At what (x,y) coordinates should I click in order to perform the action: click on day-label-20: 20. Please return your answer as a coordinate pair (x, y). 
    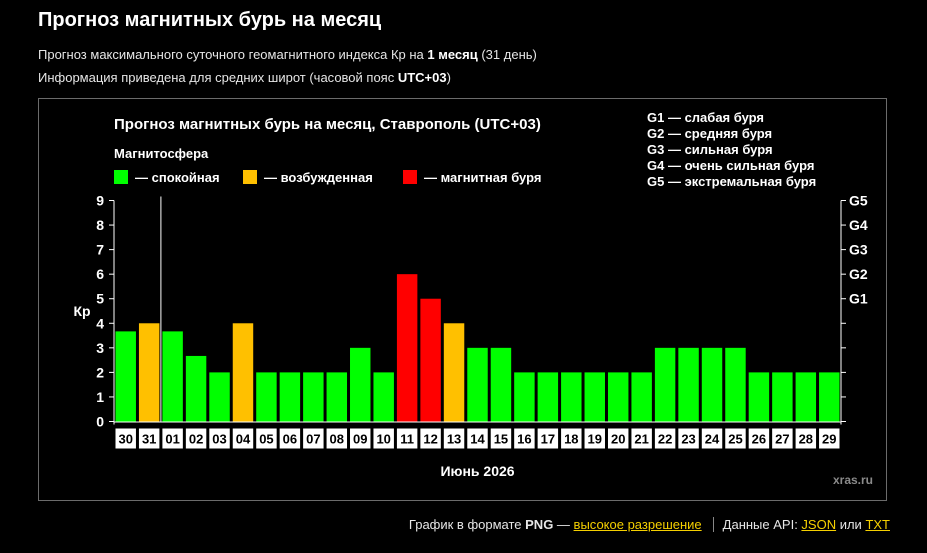
    Looking at the image, I should click on (618, 439).